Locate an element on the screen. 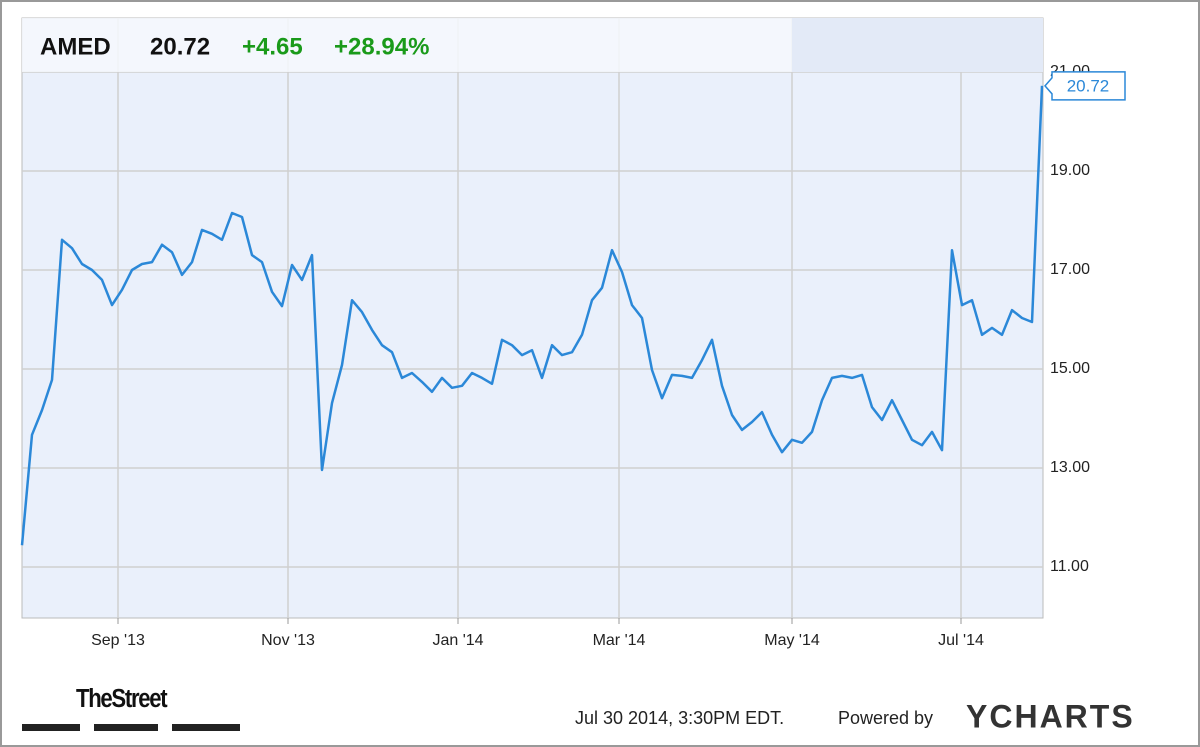  last-value-label: 20.72 is located at coordinates (1088, 85).